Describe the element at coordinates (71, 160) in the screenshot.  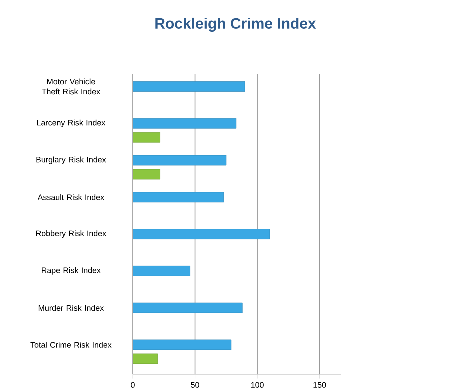
I see `y-tick-label: Burglary Risk Index` at that location.